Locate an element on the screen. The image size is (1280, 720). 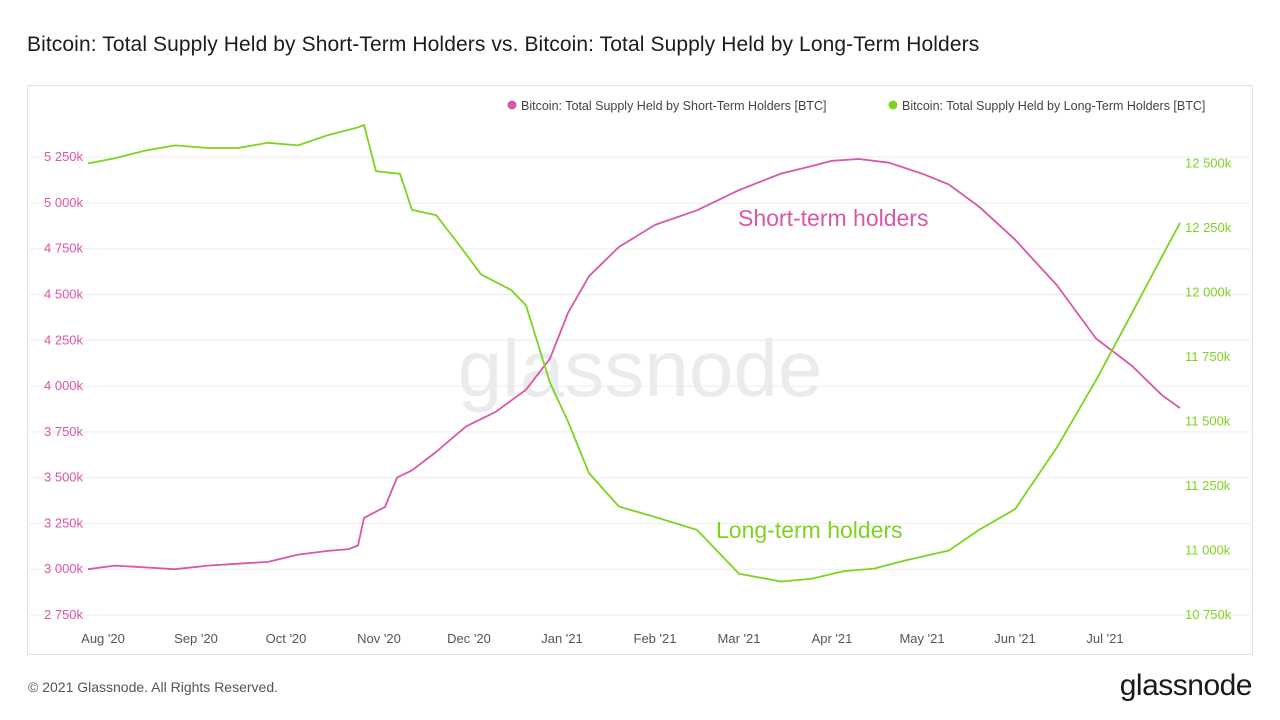
y-left-tick-label: 3 250k is located at coordinates (64, 522).